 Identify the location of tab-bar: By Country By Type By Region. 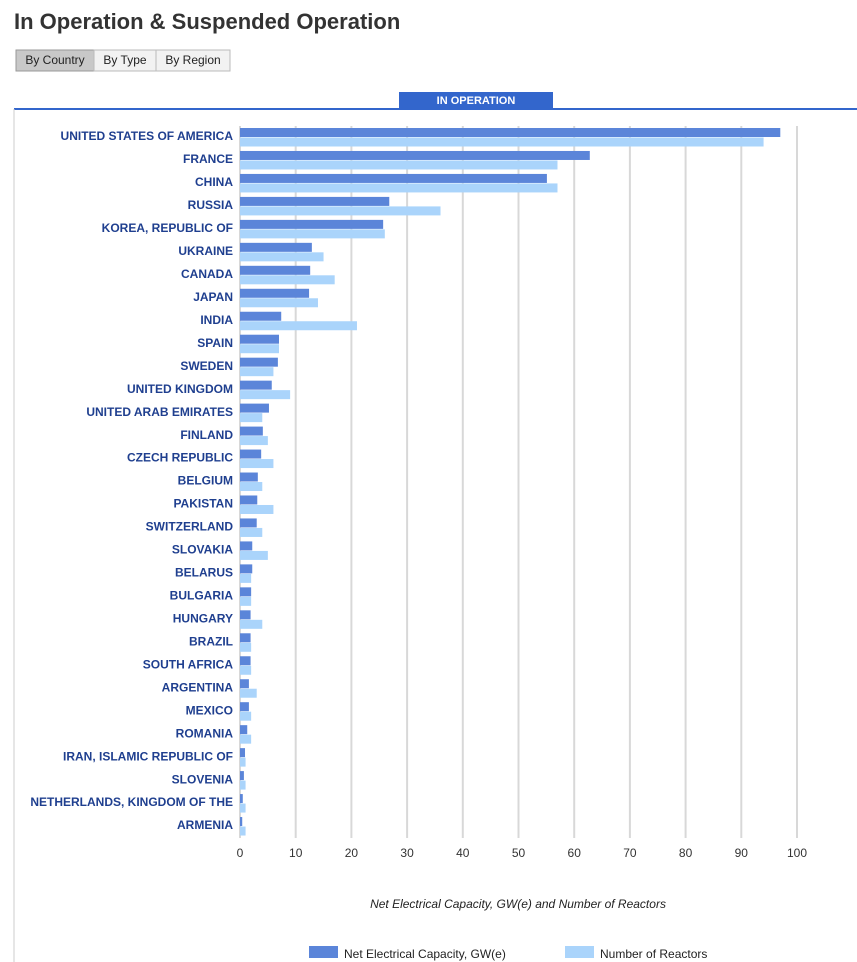
(123, 60).